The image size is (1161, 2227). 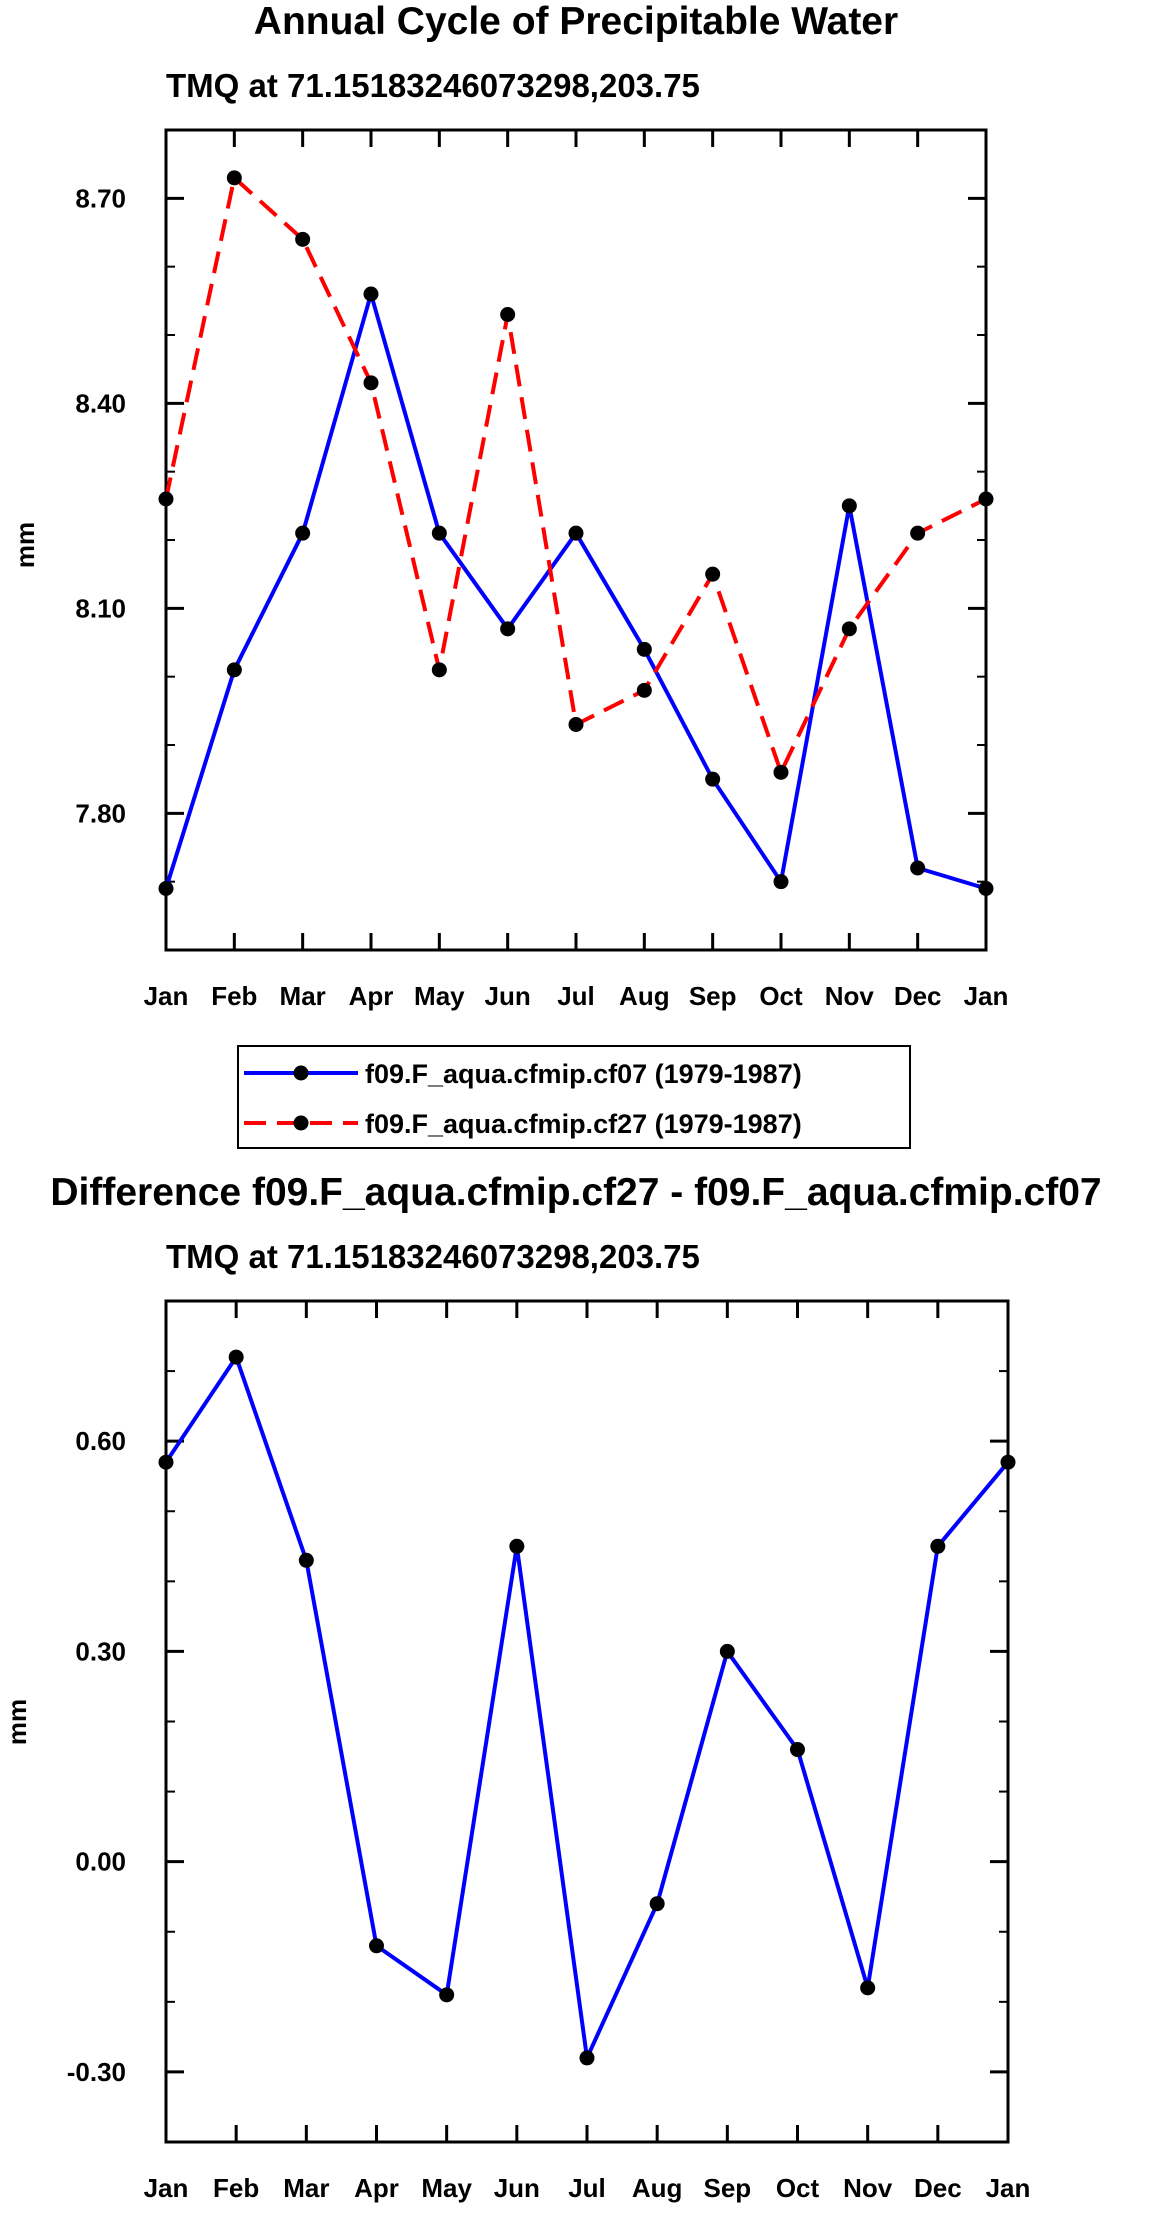 I want to click on legend-label-cf27: f09.F_aqua.cfmip.cf27 (1979-1987), so click(x=583, y=1124).